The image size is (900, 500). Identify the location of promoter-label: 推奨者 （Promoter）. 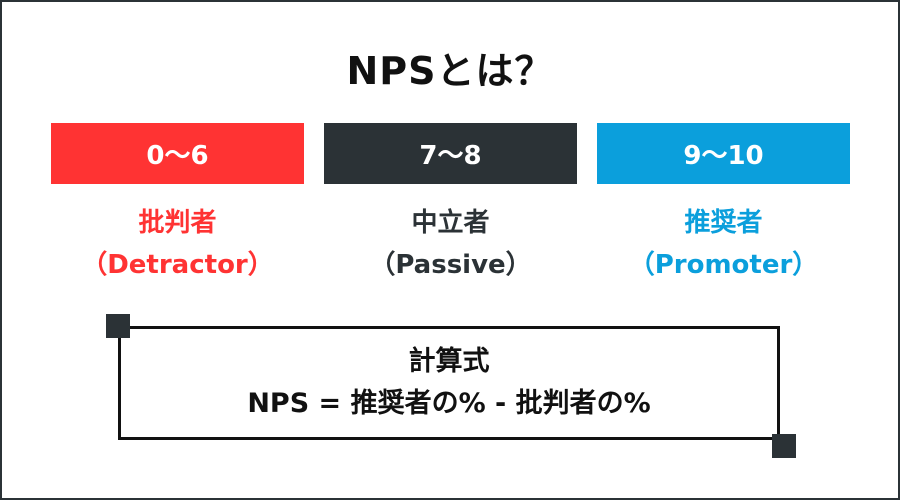
(723, 244).